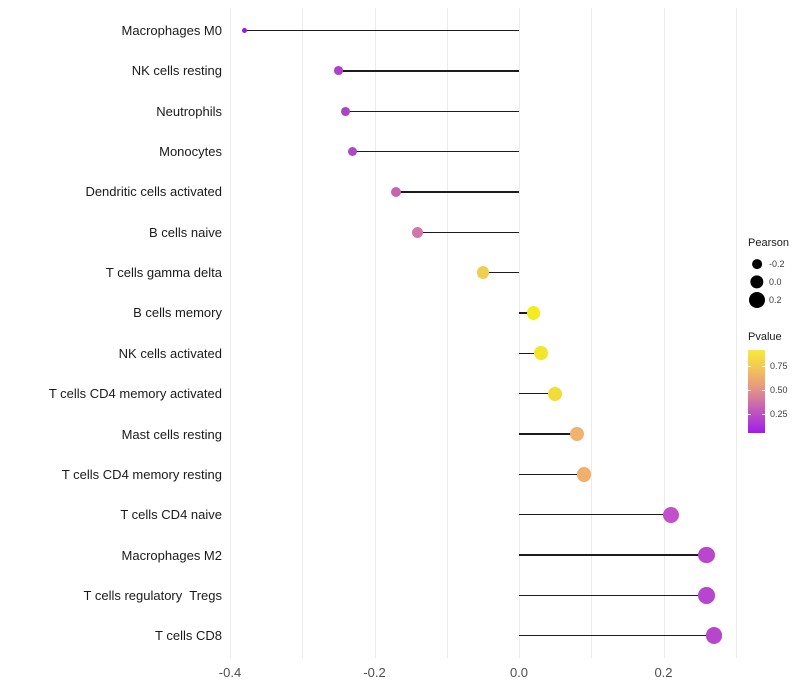  Describe the element at coordinates (663, 672) in the screenshot. I see `x-tick-label: 0.2` at that location.